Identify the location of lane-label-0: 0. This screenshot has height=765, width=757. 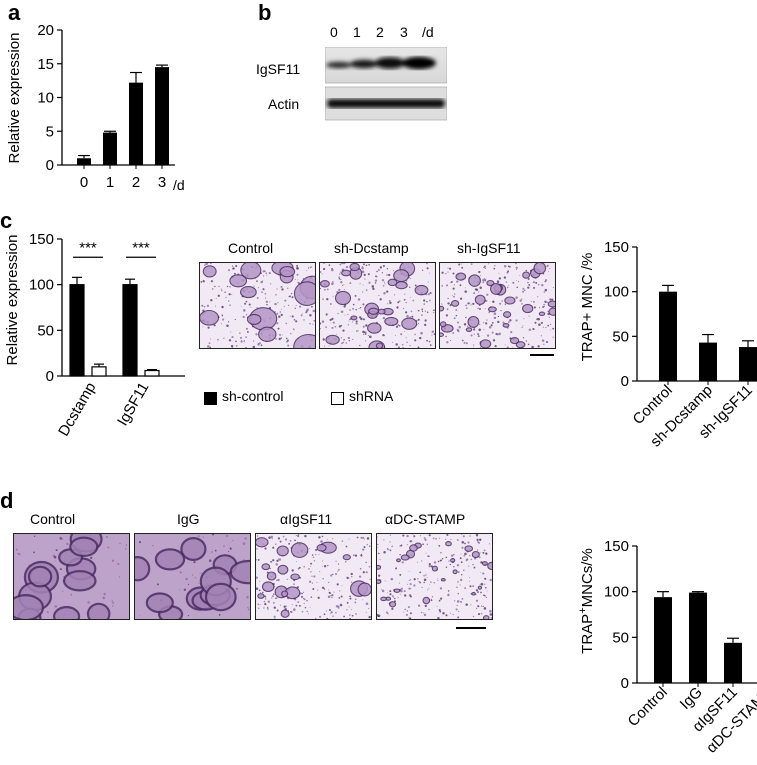
(334, 32).